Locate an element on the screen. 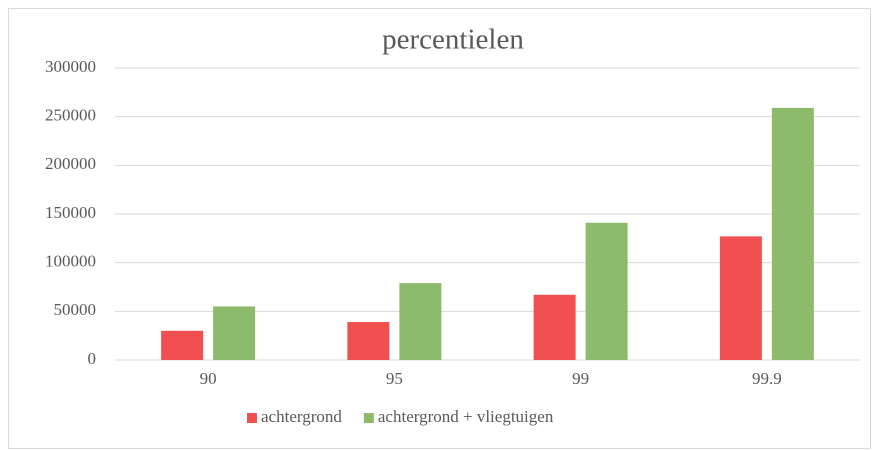  y-tick-label: 0 is located at coordinates (92, 358).